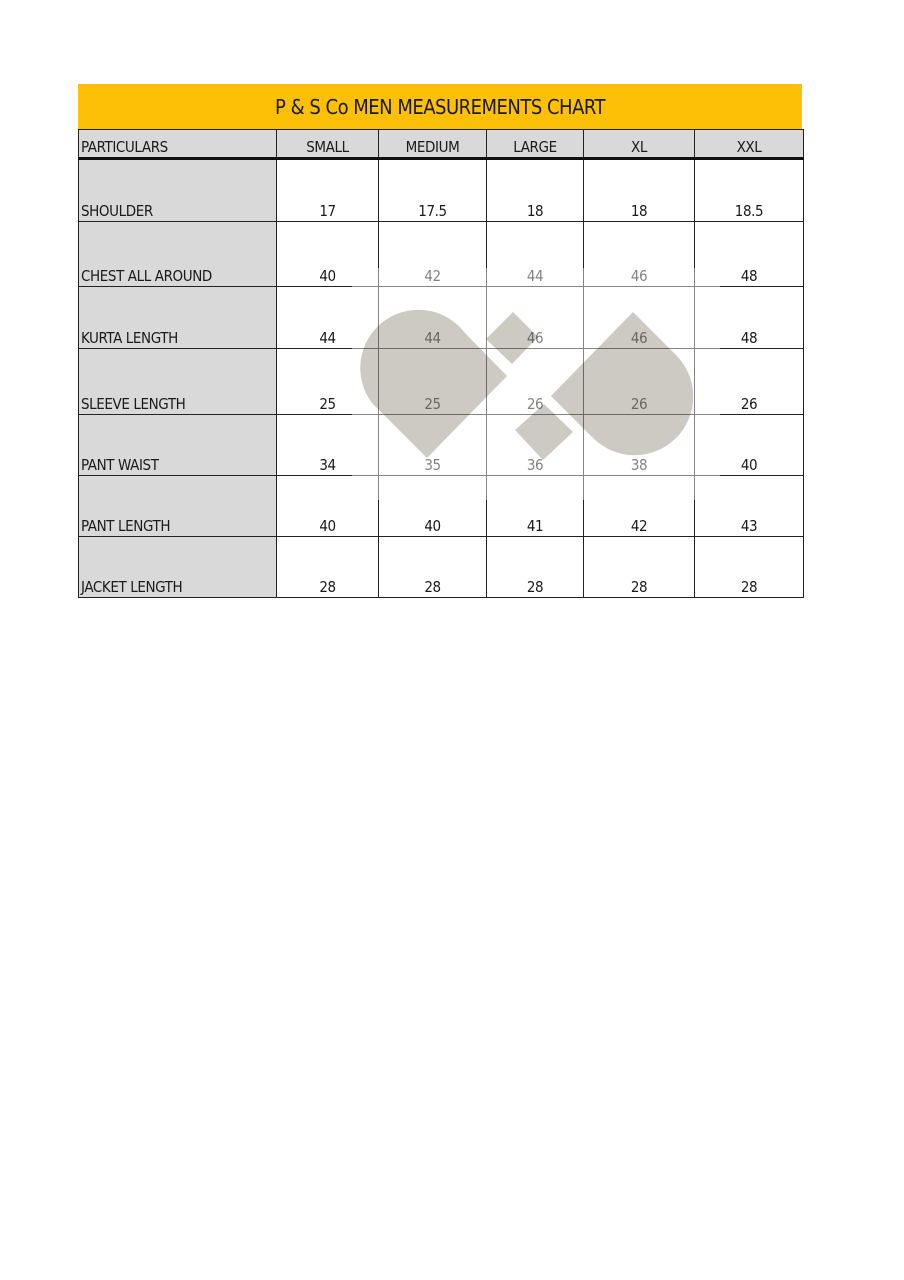 This screenshot has height=1280, width=904. Describe the element at coordinates (749, 144) in the screenshot. I see `column-header: XXL` at that location.